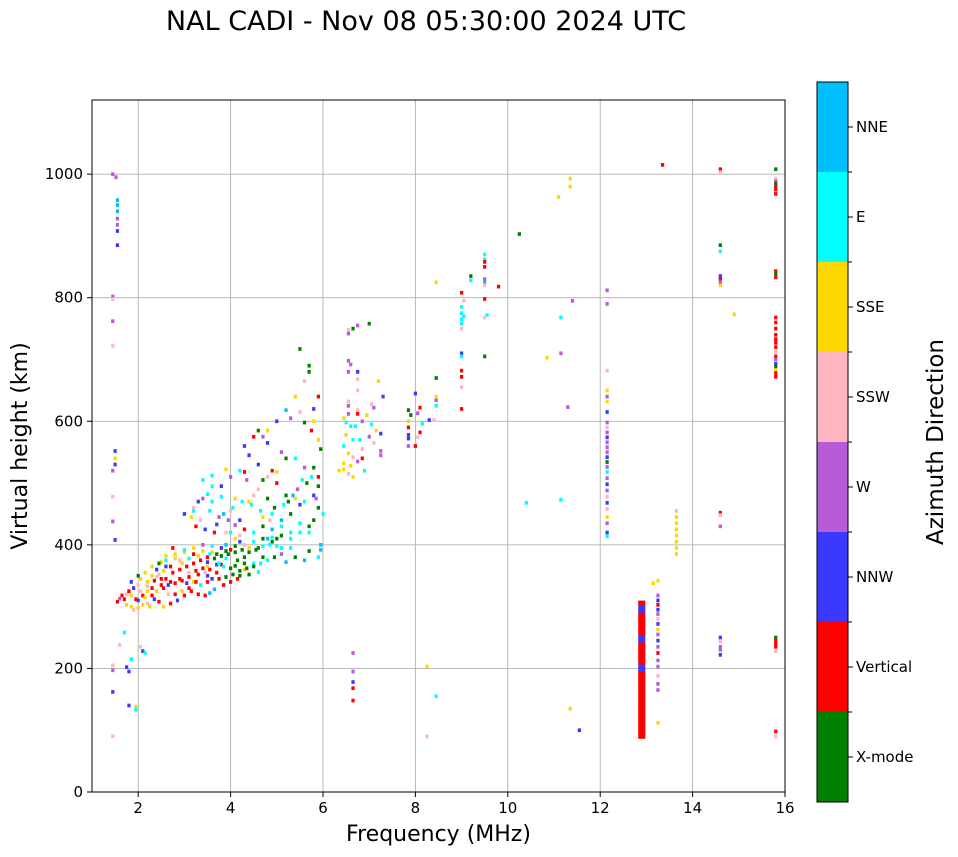 This screenshot has height=857, width=958. What do you see at coordinates (832, 307) in the screenshot?
I see `colorbar-segment` at bounding box center [832, 307].